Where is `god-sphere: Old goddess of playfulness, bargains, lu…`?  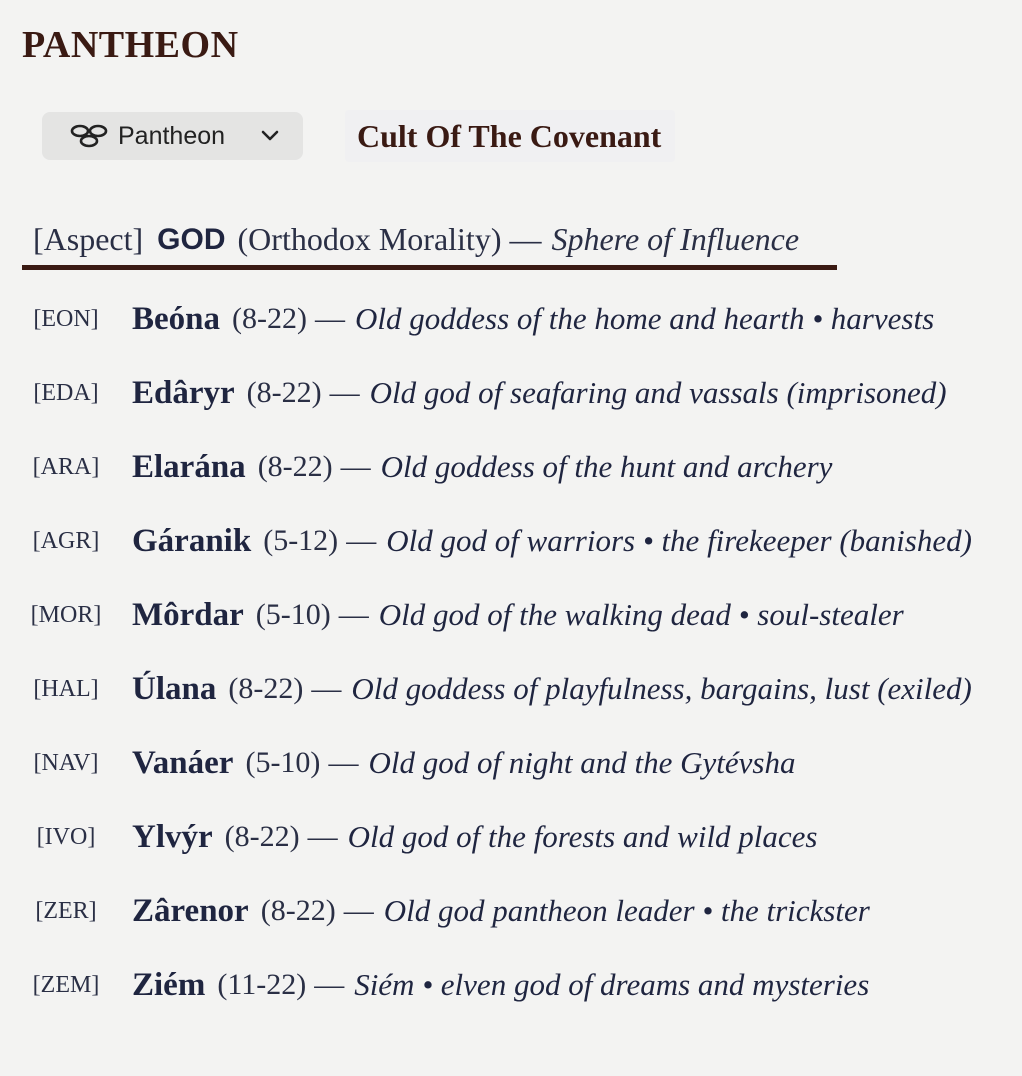
god-sphere: Old goddess of playfulness, bargains, lu… is located at coordinates (661, 688).